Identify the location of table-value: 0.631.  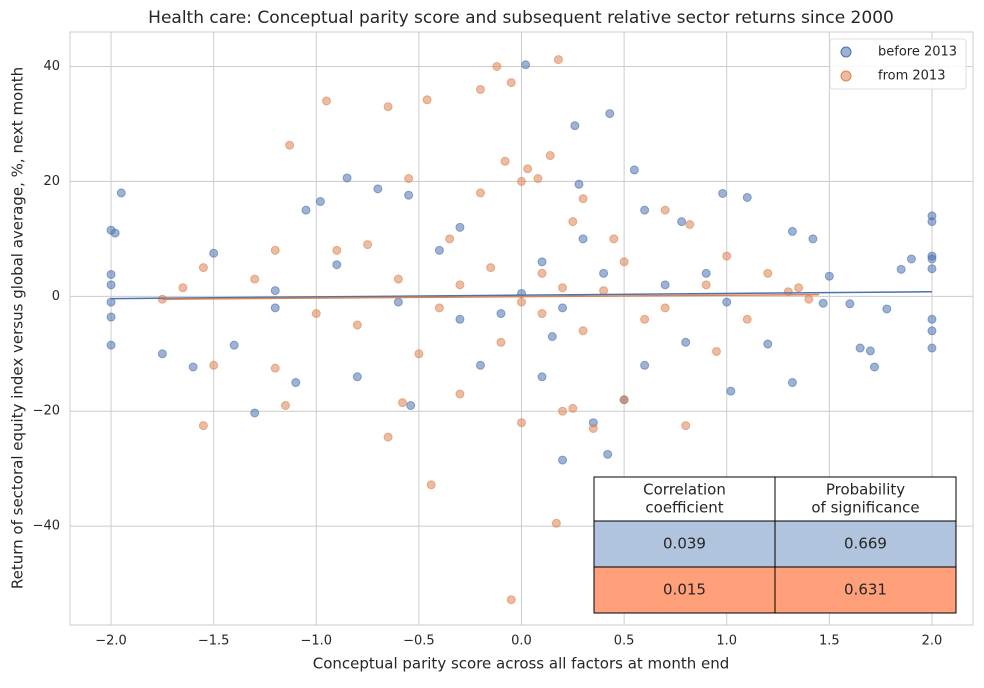
(865, 590).